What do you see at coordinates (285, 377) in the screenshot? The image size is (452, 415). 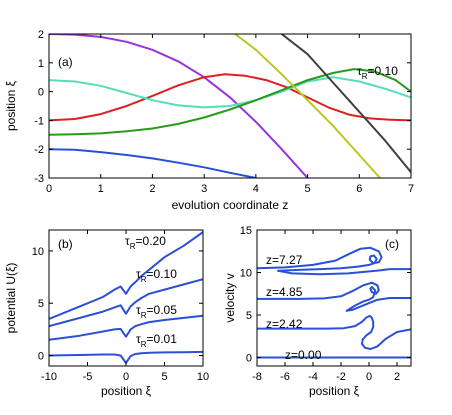 I see `panel-c-xtick-label: -6` at bounding box center [285, 377].